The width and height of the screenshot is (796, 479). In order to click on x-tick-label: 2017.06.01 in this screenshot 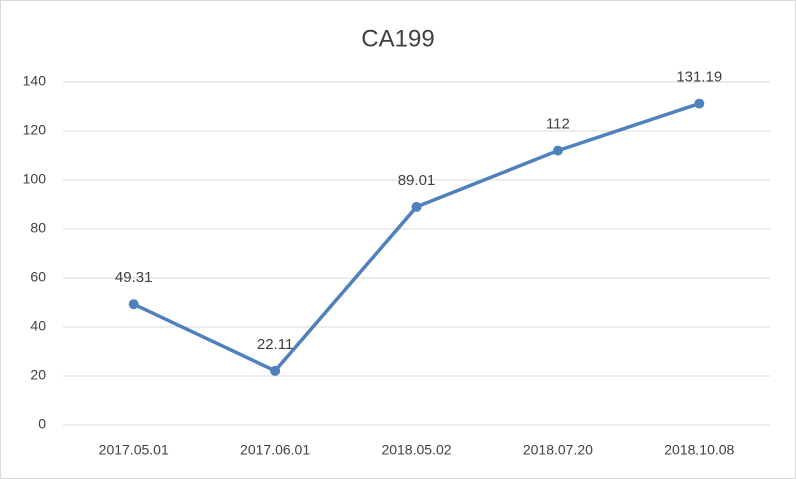, I will do `click(275, 450)`.